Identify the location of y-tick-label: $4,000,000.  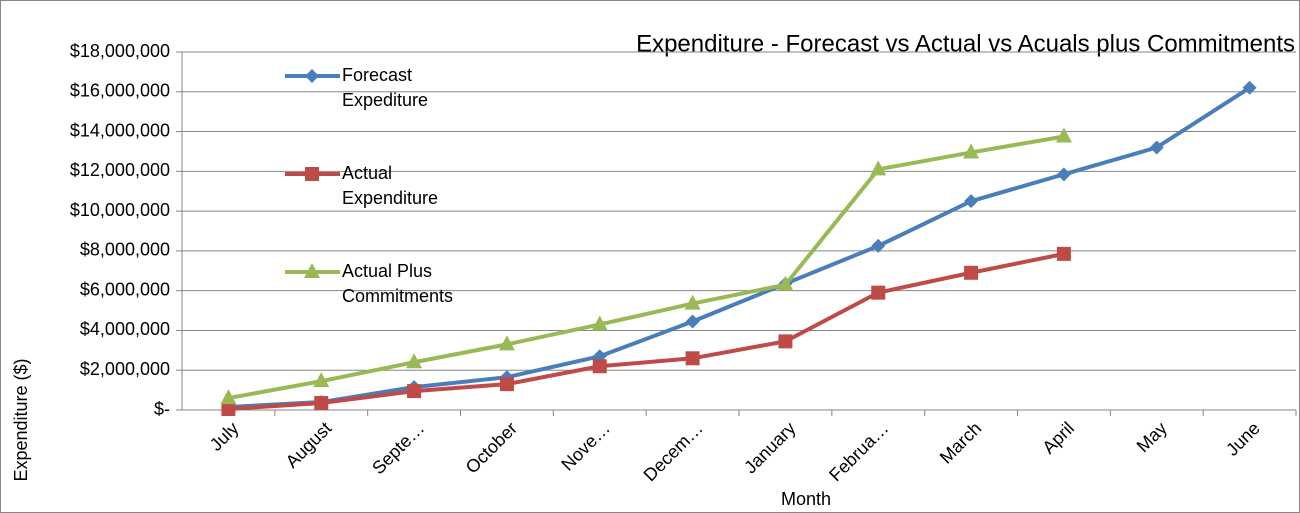
(125, 329).